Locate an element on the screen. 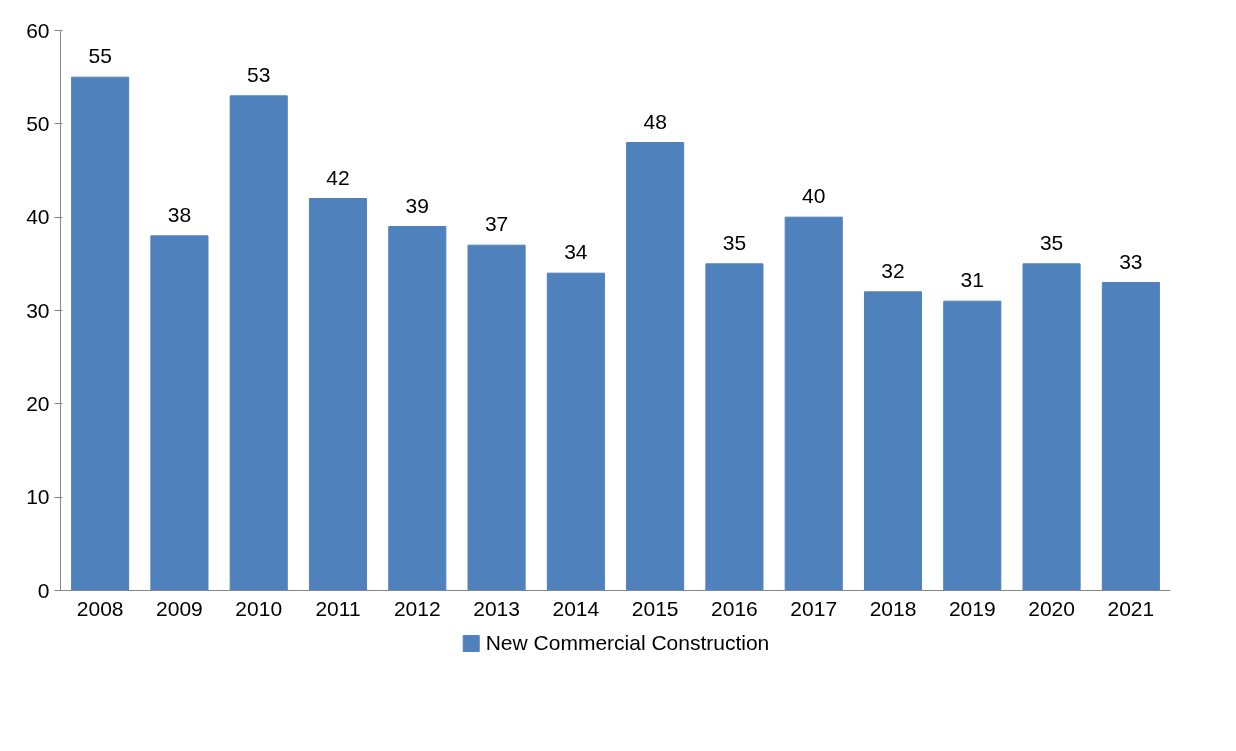  data-label: 48 is located at coordinates (655, 121).